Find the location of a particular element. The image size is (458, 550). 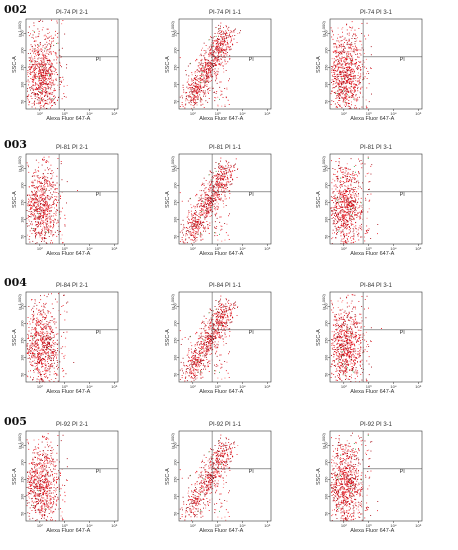

gate-label: PI is located at coordinates (252, 60).